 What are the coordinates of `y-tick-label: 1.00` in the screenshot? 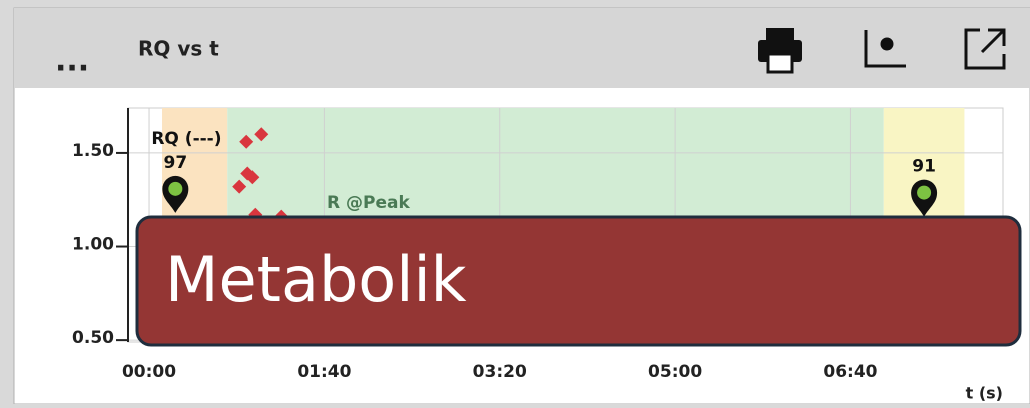 It's located at (93, 245).